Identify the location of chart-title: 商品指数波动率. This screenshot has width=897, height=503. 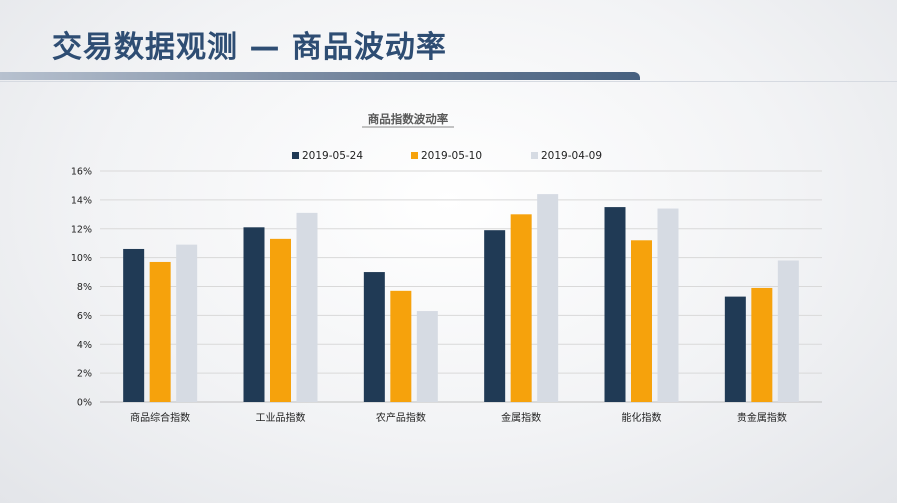
(408, 119).